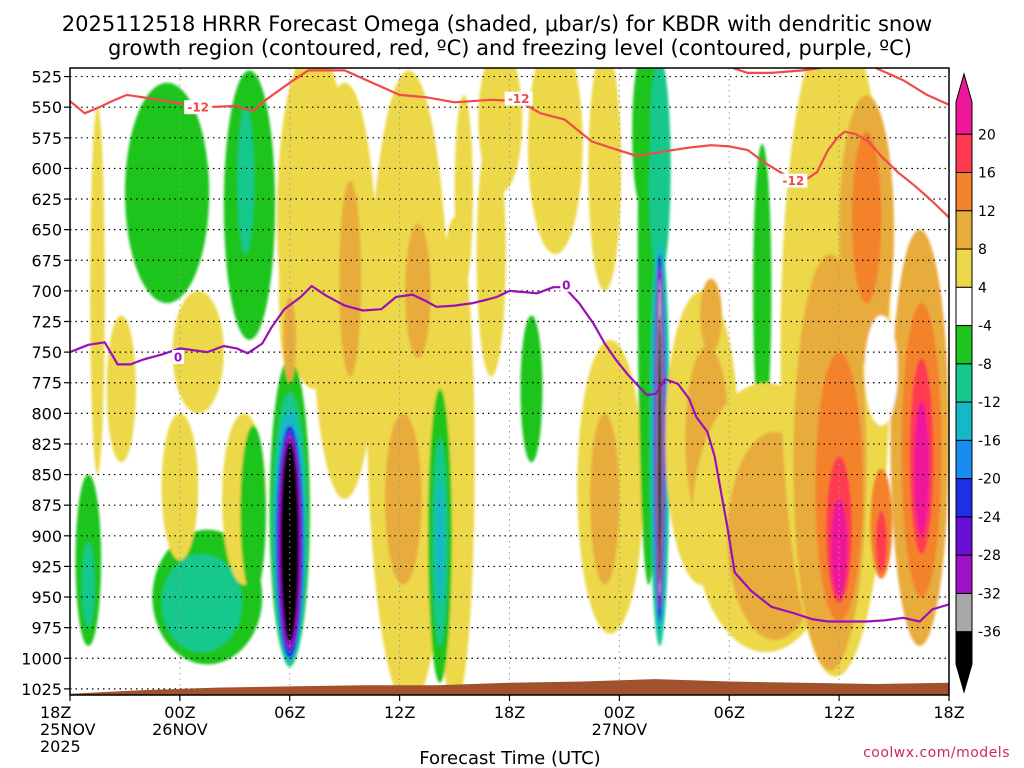  I want to click on colorbar-label-13: -36, so click(989, 633).